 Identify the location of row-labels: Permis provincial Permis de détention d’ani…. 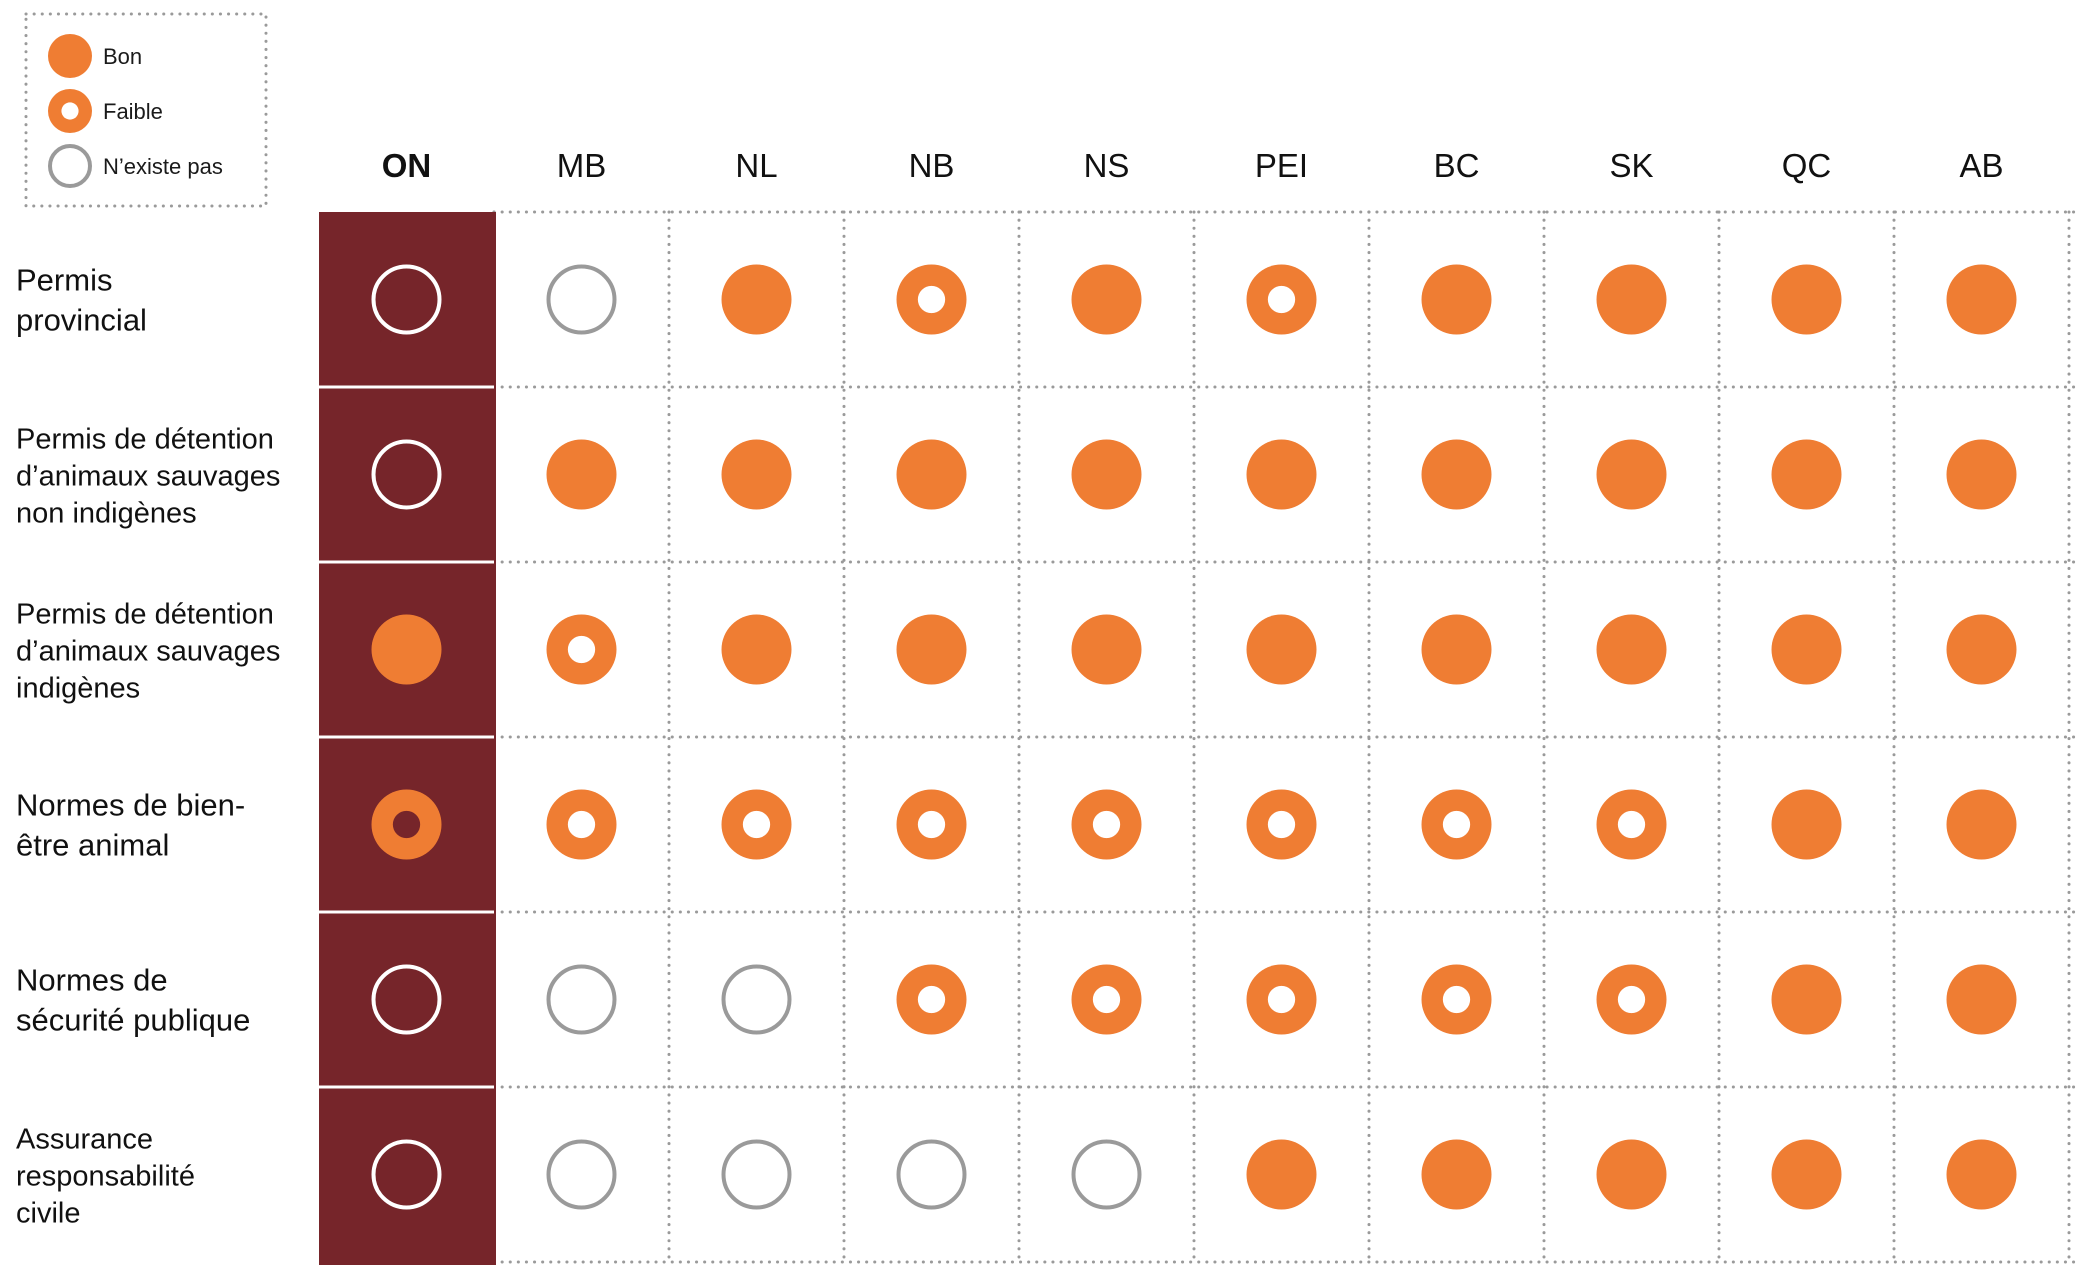
(148, 746).